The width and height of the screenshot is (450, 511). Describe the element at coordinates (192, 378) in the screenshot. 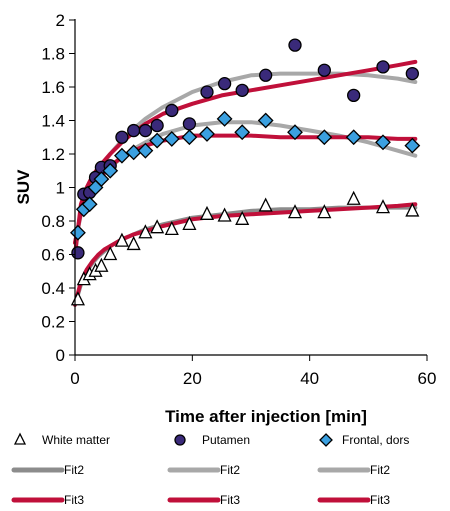

I see `x-tick-label: 20` at that location.